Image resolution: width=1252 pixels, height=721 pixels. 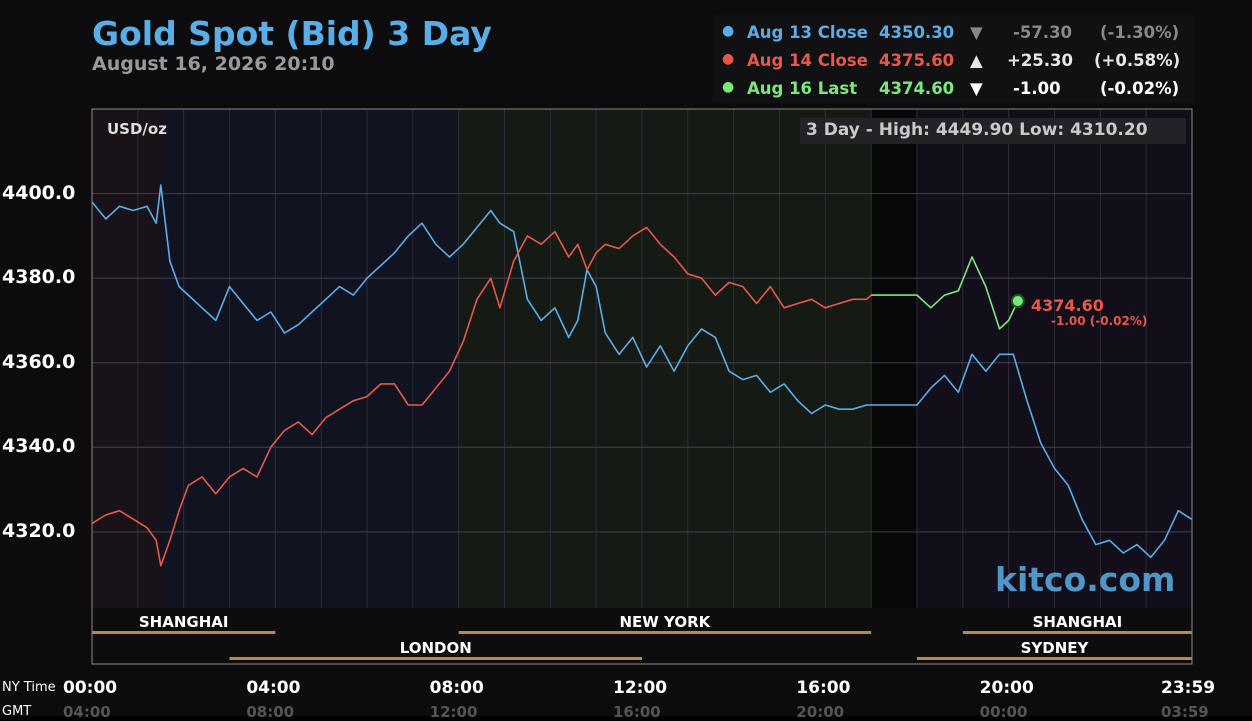 What do you see at coordinates (270, 712) in the screenshot?
I see `gmt-tick-label: 08:00` at bounding box center [270, 712].